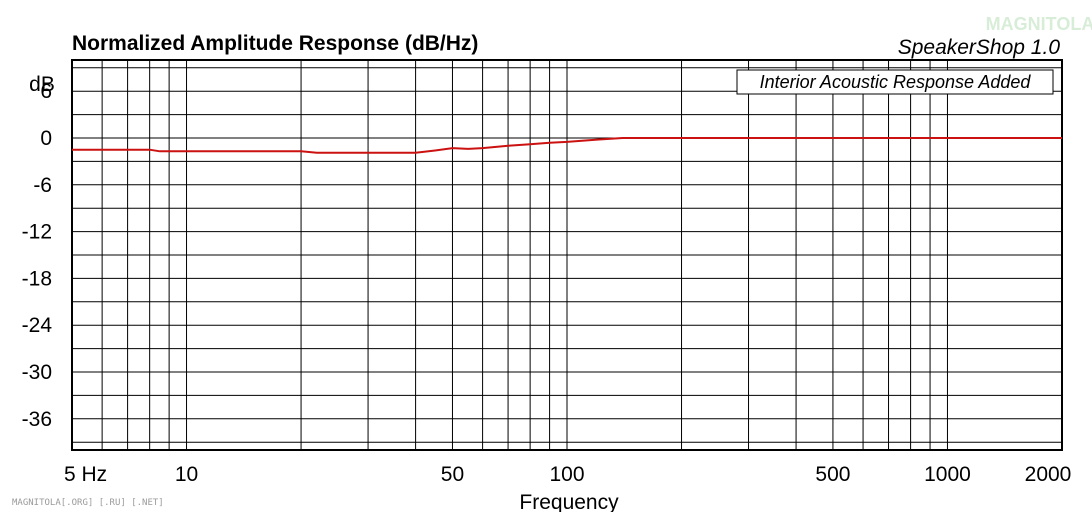  I want to click on y-axis-ticks: 6 0 -6 -12 -18 -24 -30 -36, so click(37, 255).